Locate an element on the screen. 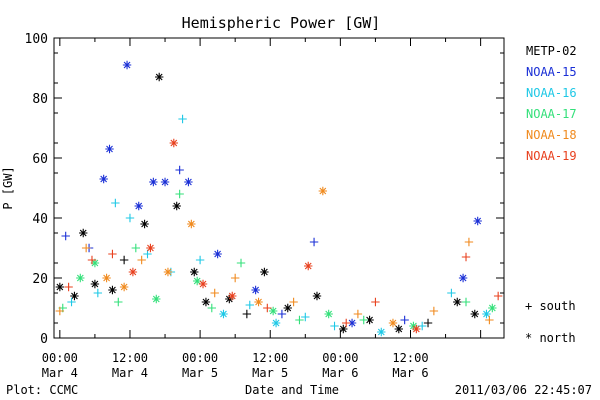 The image size is (600, 400). legend-entry: NOAA-15 is located at coordinates (551, 72).